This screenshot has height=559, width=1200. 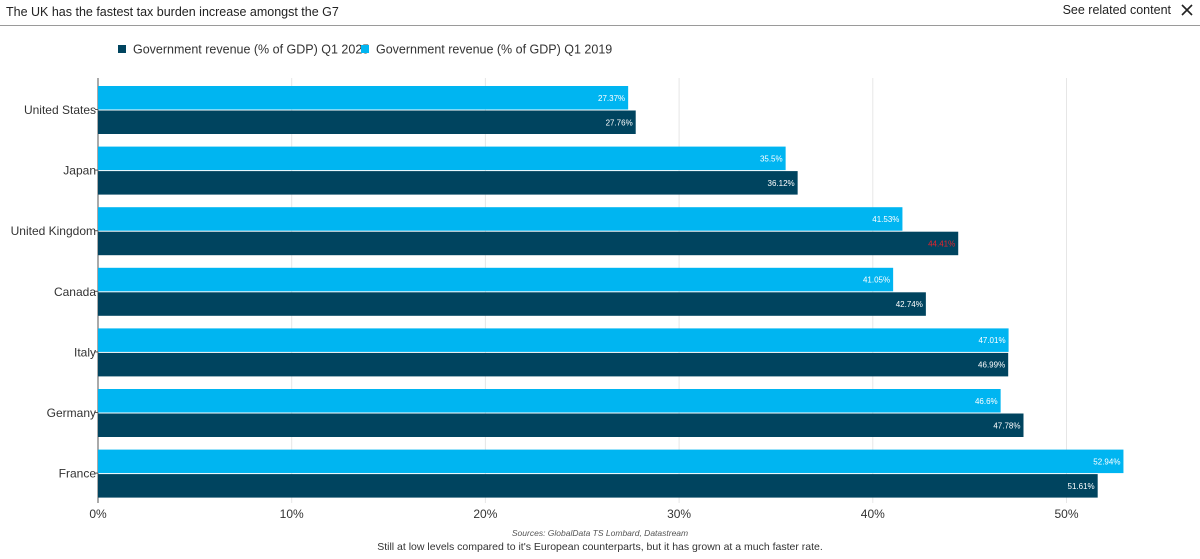 I want to click on data-label-q1-2019: 41.05%, so click(x=876, y=280).